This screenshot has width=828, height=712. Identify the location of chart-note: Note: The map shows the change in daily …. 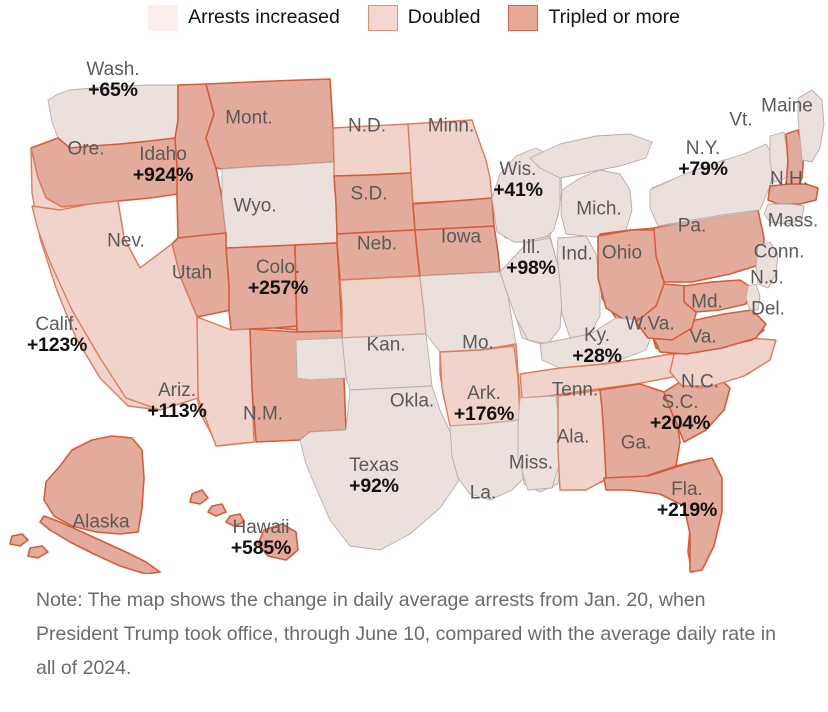
(406, 634).